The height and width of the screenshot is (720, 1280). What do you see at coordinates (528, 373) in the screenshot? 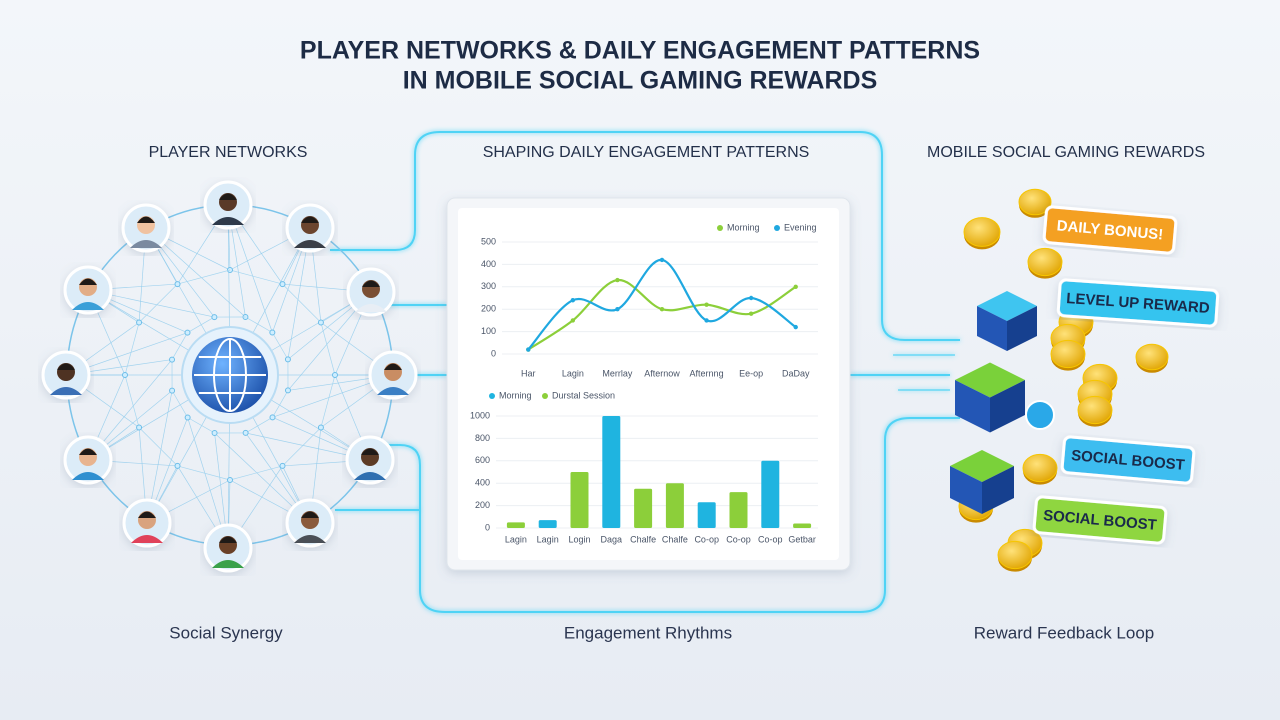
I see `x-tick-label: Har` at bounding box center [528, 373].